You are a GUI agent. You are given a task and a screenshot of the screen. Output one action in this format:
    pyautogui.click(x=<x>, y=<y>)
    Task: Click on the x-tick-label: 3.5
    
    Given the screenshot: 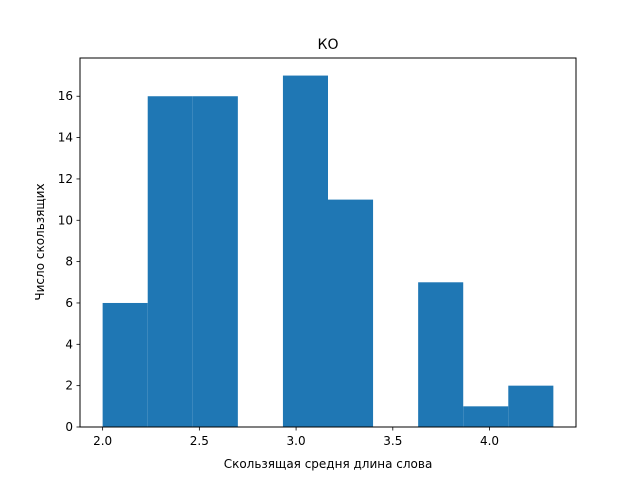 What is the action you would take?
    pyautogui.click(x=392, y=441)
    